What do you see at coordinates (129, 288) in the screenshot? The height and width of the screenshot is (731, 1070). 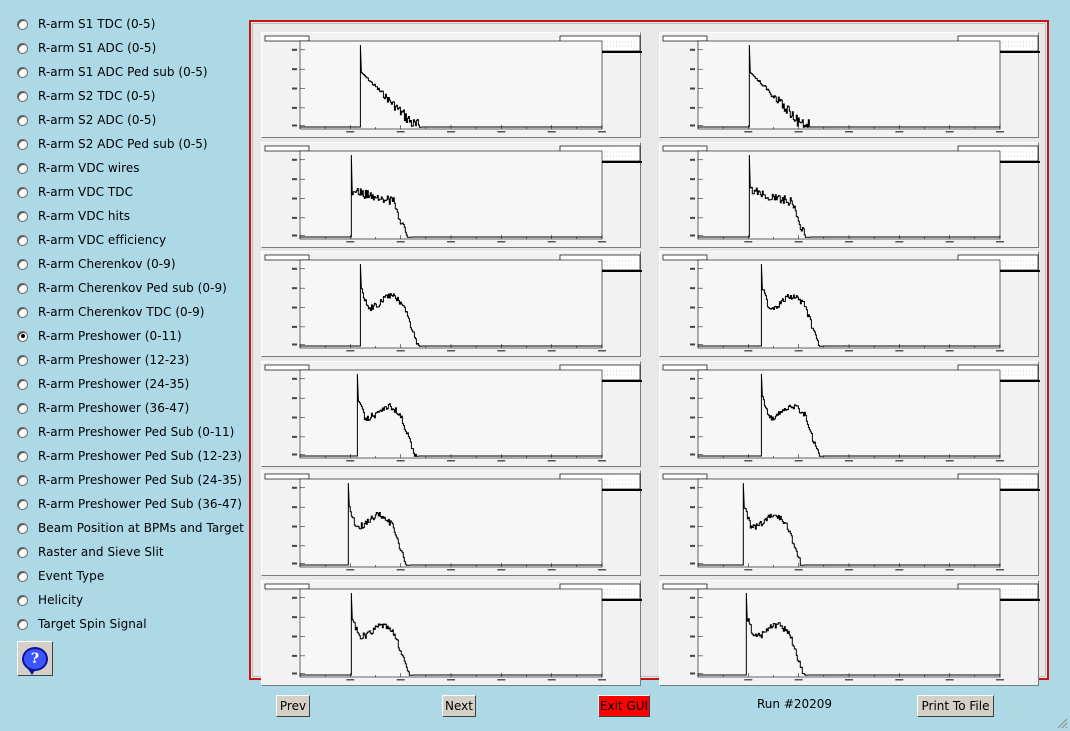 I see `radio-option: R-arm Cherenkov Ped sub (0-9)` at bounding box center [129, 288].